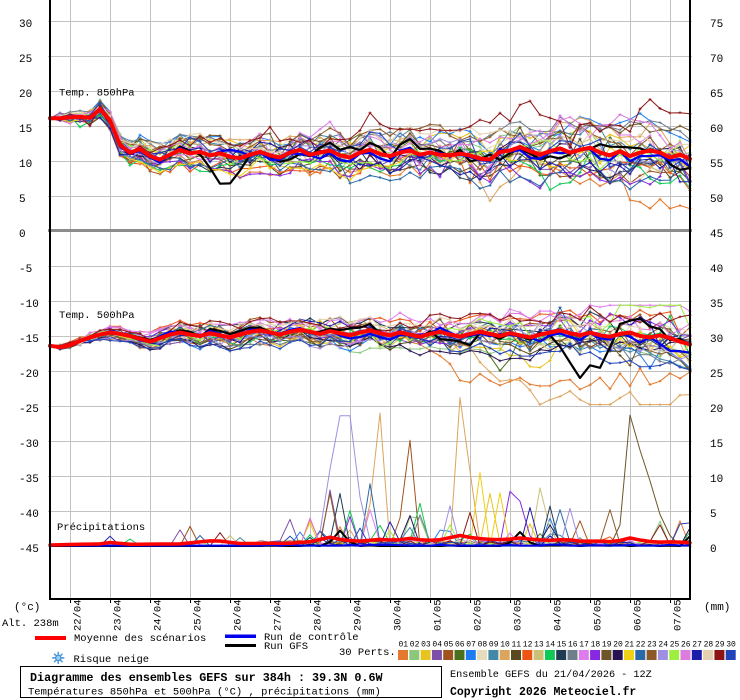  What do you see at coordinates (686, 645) in the screenshot?
I see `svg-text: 26` at bounding box center [686, 645].